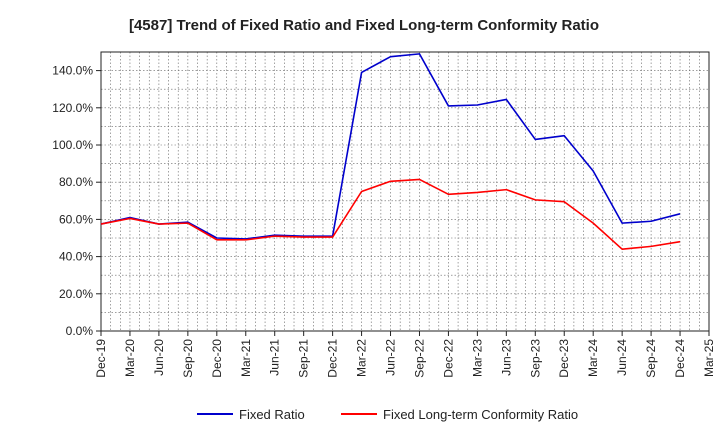 This screenshot has width=720, height=440. Describe the element at coordinates (272, 414) in the screenshot. I see `legend-label: Fixed Ratio` at that location.